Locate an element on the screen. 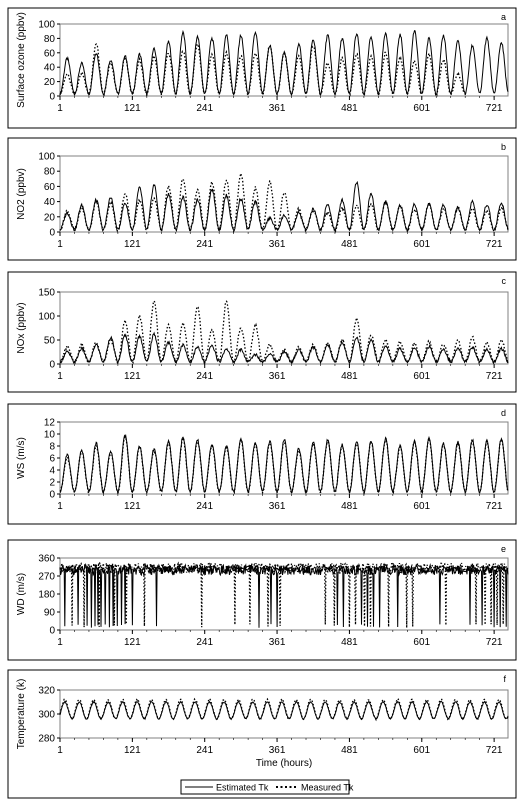 Image resolution: width=525 pixels, height=808 pixels. y-tick-label: 280 is located at coordinates (46, 739).